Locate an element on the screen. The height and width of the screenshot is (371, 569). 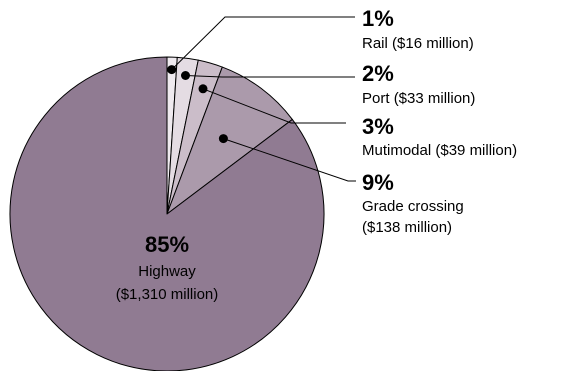
multimodal-category-label: Mutimodal ($39 million) is located at coordinates (439, 150).